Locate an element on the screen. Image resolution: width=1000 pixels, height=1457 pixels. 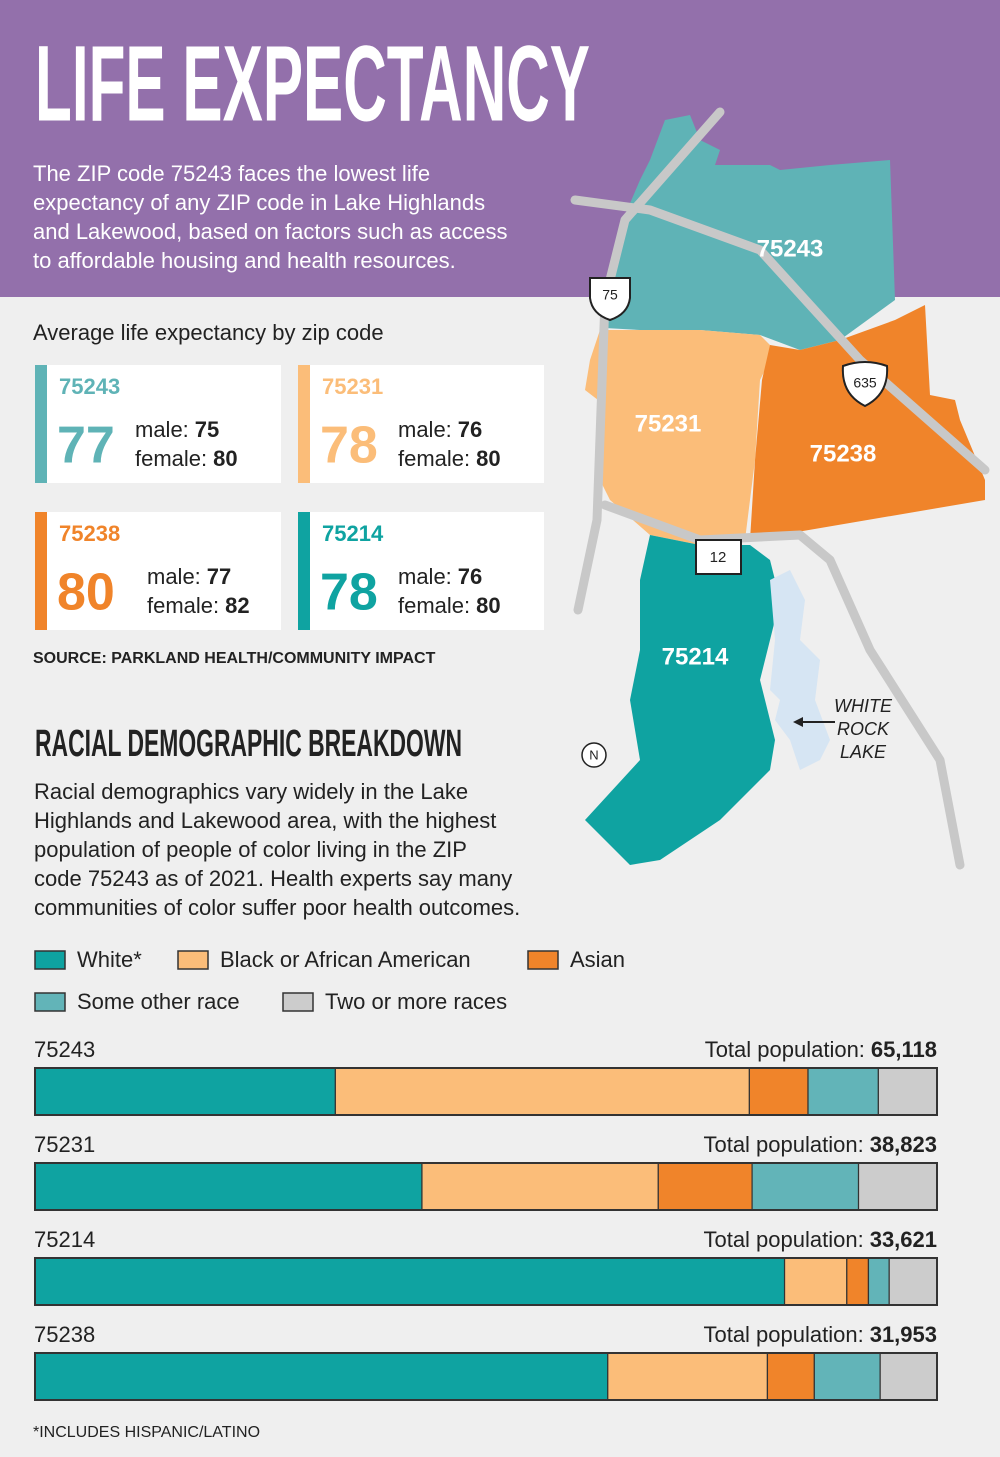
category-label: 75238 is located at coordinates (64, 1334).